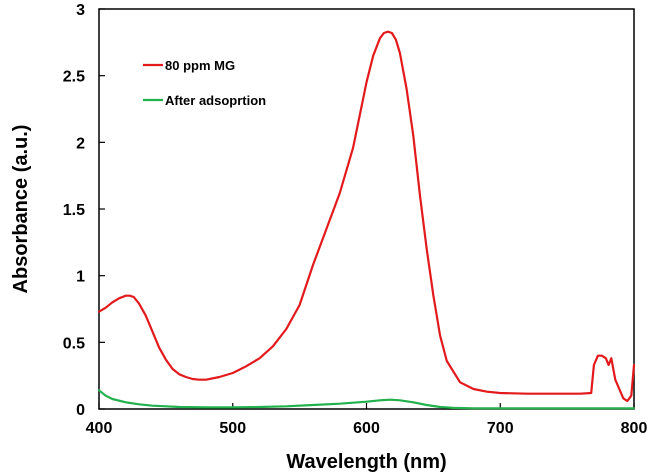  What do you see at coordinates (74, 343) in the screenshot?
I see `y-tick-label: 0.5` at bounding box center [74, 343].